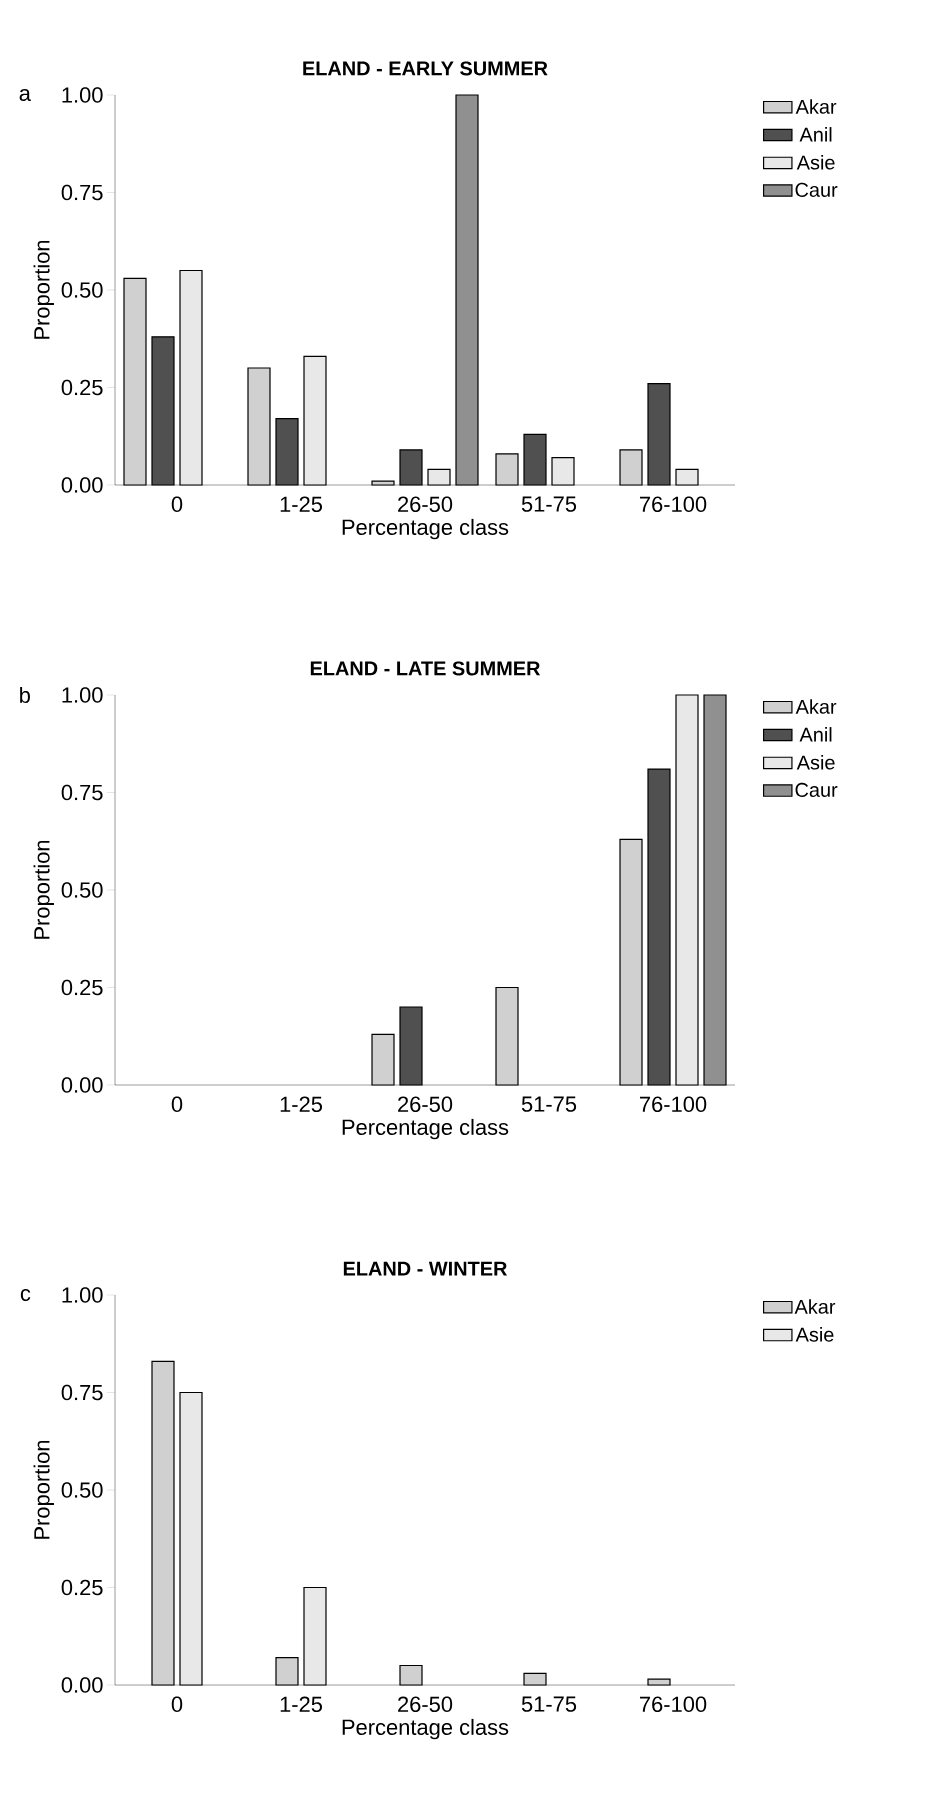  I want to click on text: c, so click(25, 1295).